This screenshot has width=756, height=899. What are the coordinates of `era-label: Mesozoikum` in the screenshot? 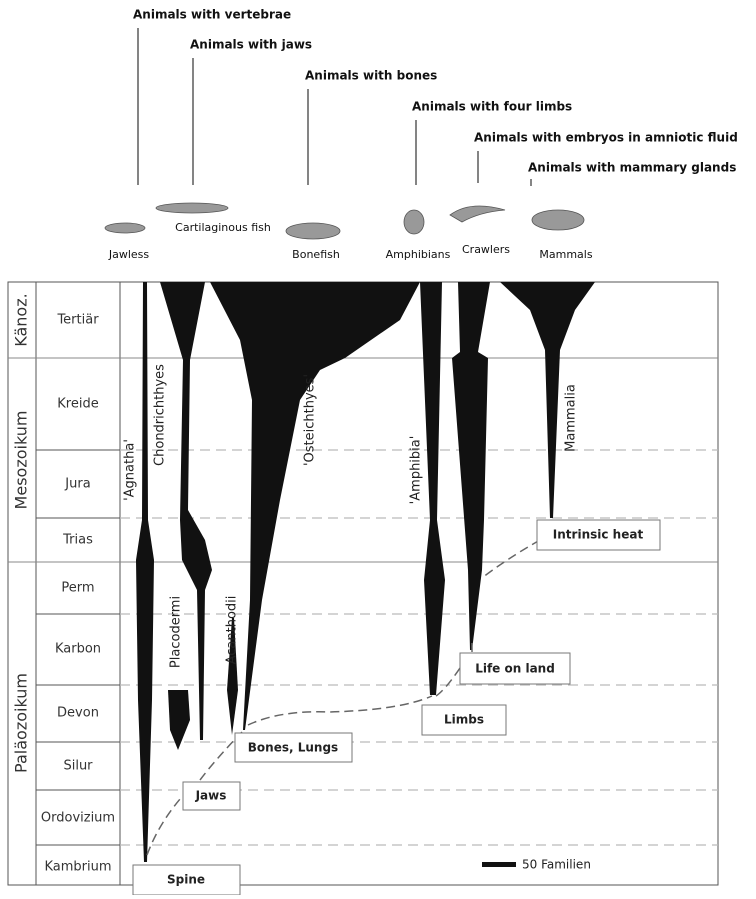 It's located at (21, 460).